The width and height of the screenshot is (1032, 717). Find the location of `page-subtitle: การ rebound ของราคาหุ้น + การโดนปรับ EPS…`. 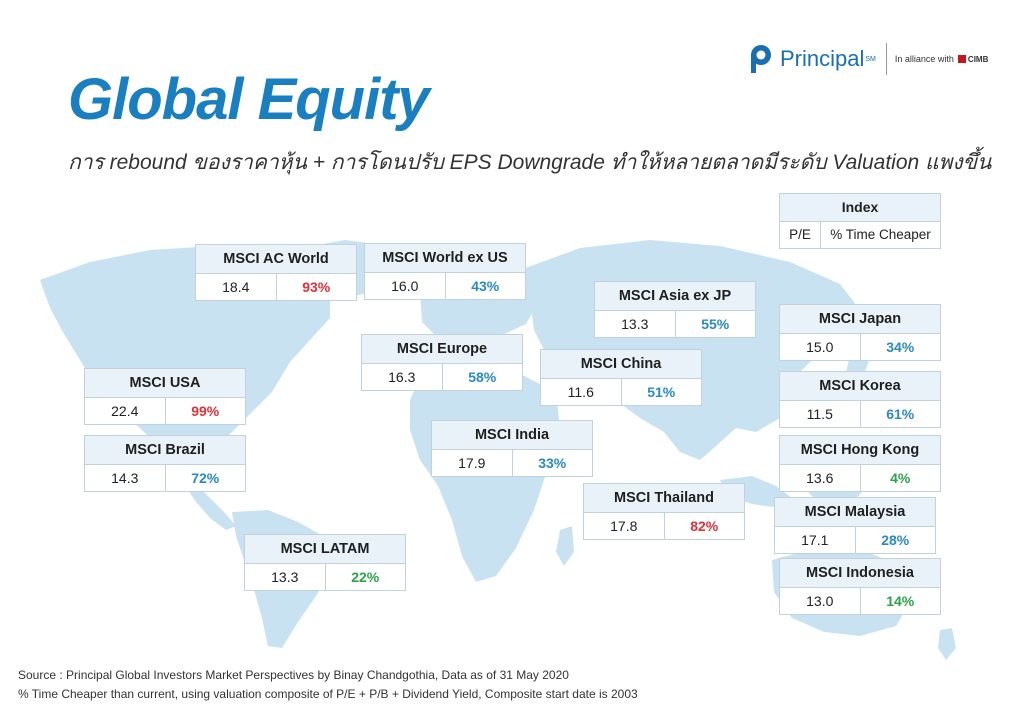

page-subtitle: การ rebound ของราคาหุ้น + การโดนปรับ EPS… is located at coordinates (530, 162).